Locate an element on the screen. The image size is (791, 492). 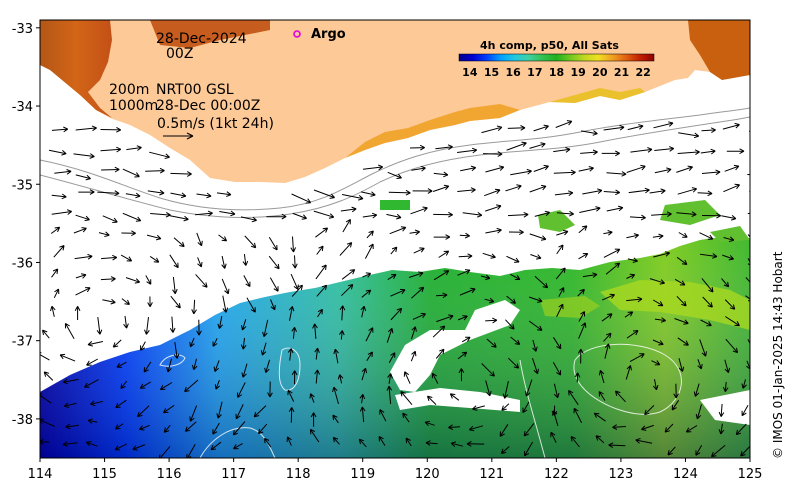
x-tick-label: 114 is located at coordinates (40, 474).